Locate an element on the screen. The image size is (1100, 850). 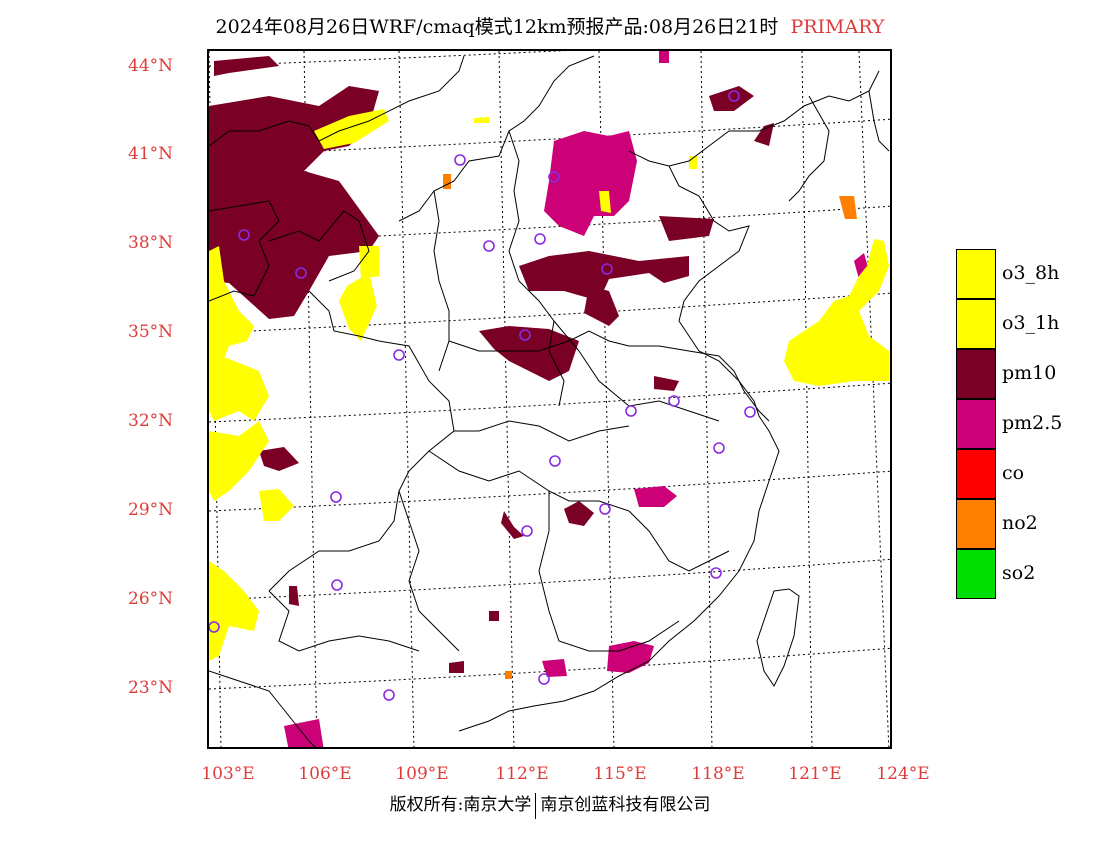
lat-label-44: 44°N is located at coordinates (151, 66).